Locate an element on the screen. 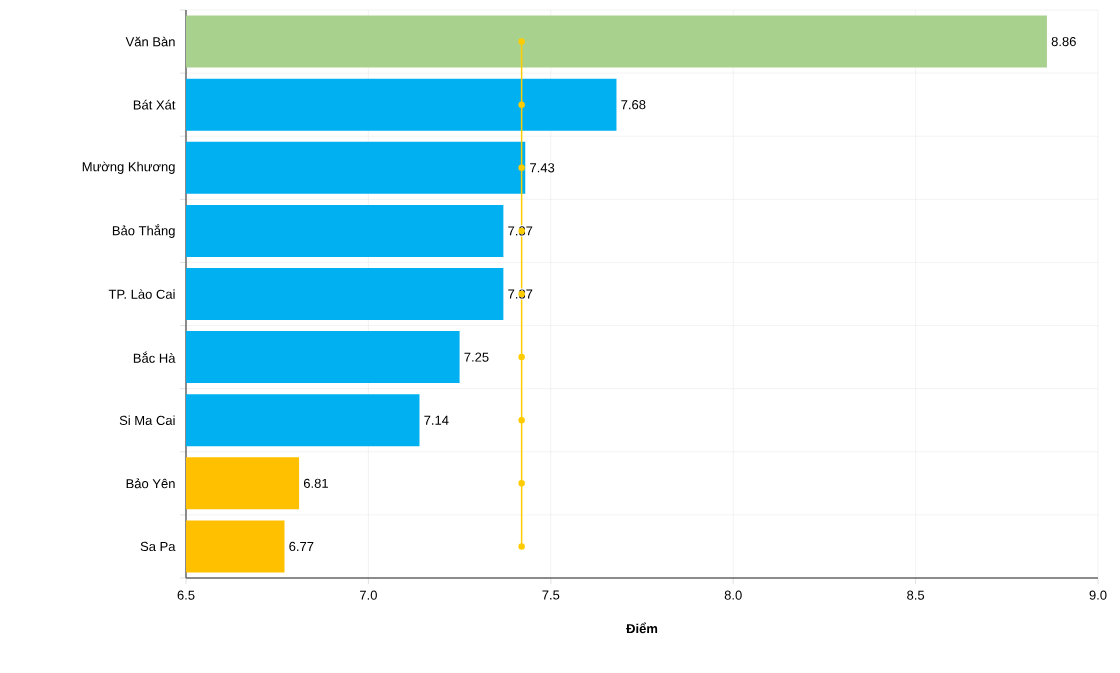 Image resolution: width=1120 pixels, height=673 pixels. y-tick-label: Sa Pa is located at coordinates (158, 546).